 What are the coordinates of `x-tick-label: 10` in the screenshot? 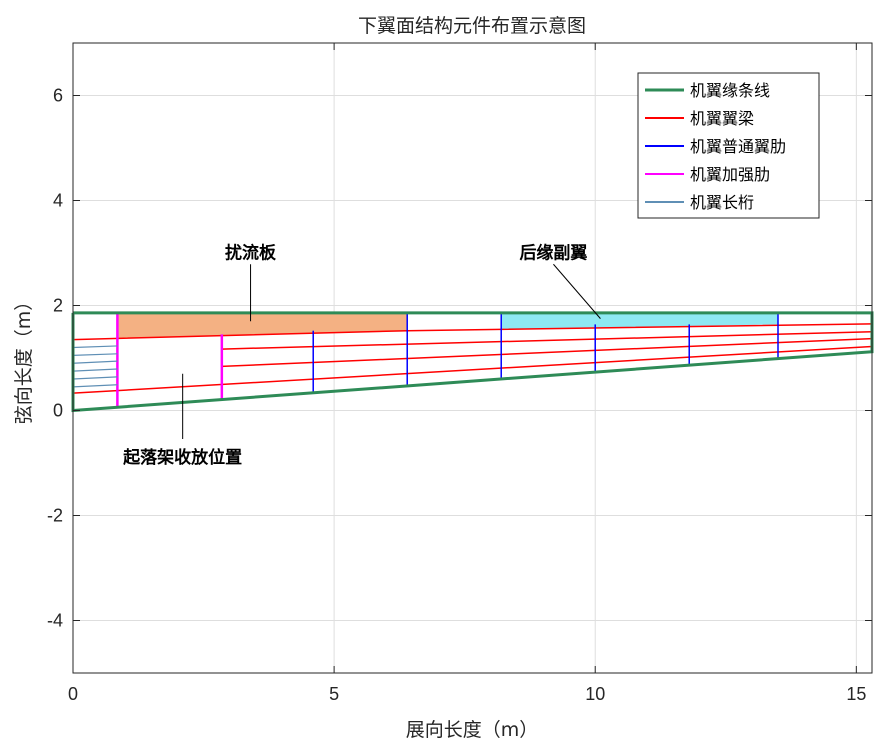 It's located at (595, 694).